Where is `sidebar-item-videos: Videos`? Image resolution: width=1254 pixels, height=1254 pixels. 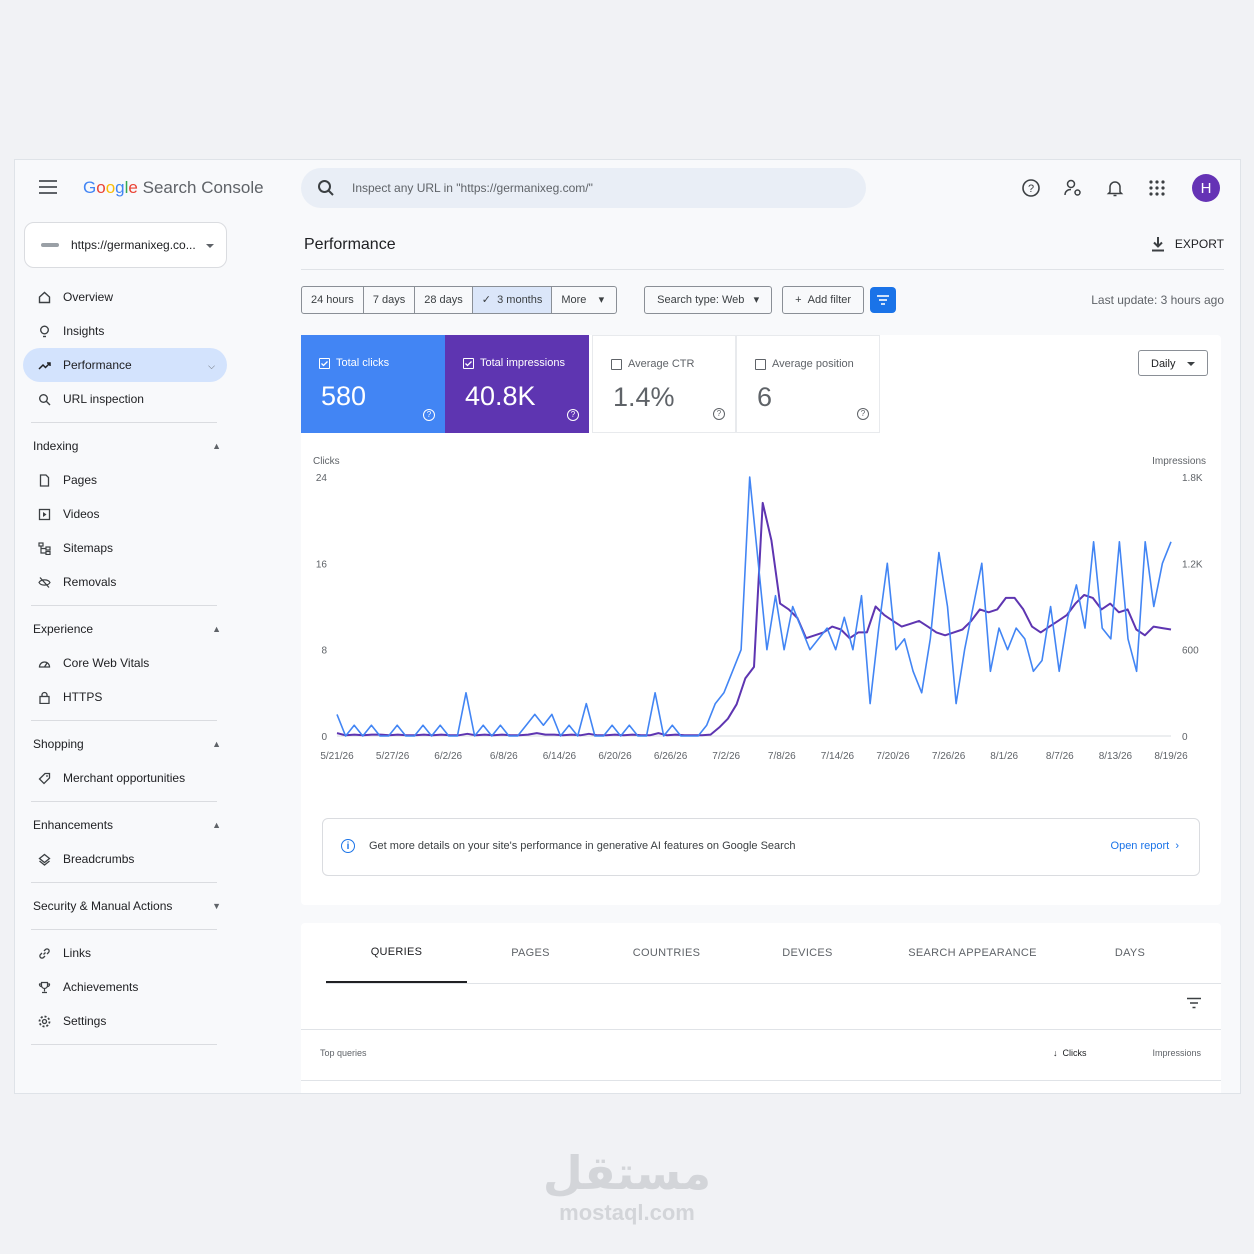
sidebar-item-videos: Videos is located at coordinates (125, 514).